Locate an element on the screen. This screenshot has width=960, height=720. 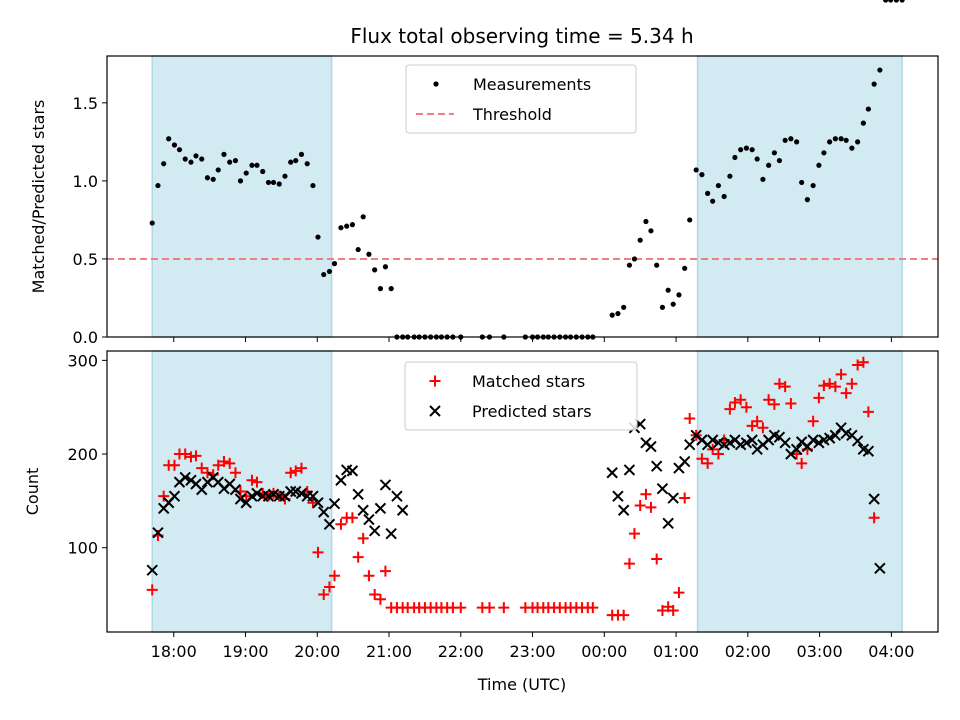
x-tick-label: 23:00 is located at coordinates (532, 651).